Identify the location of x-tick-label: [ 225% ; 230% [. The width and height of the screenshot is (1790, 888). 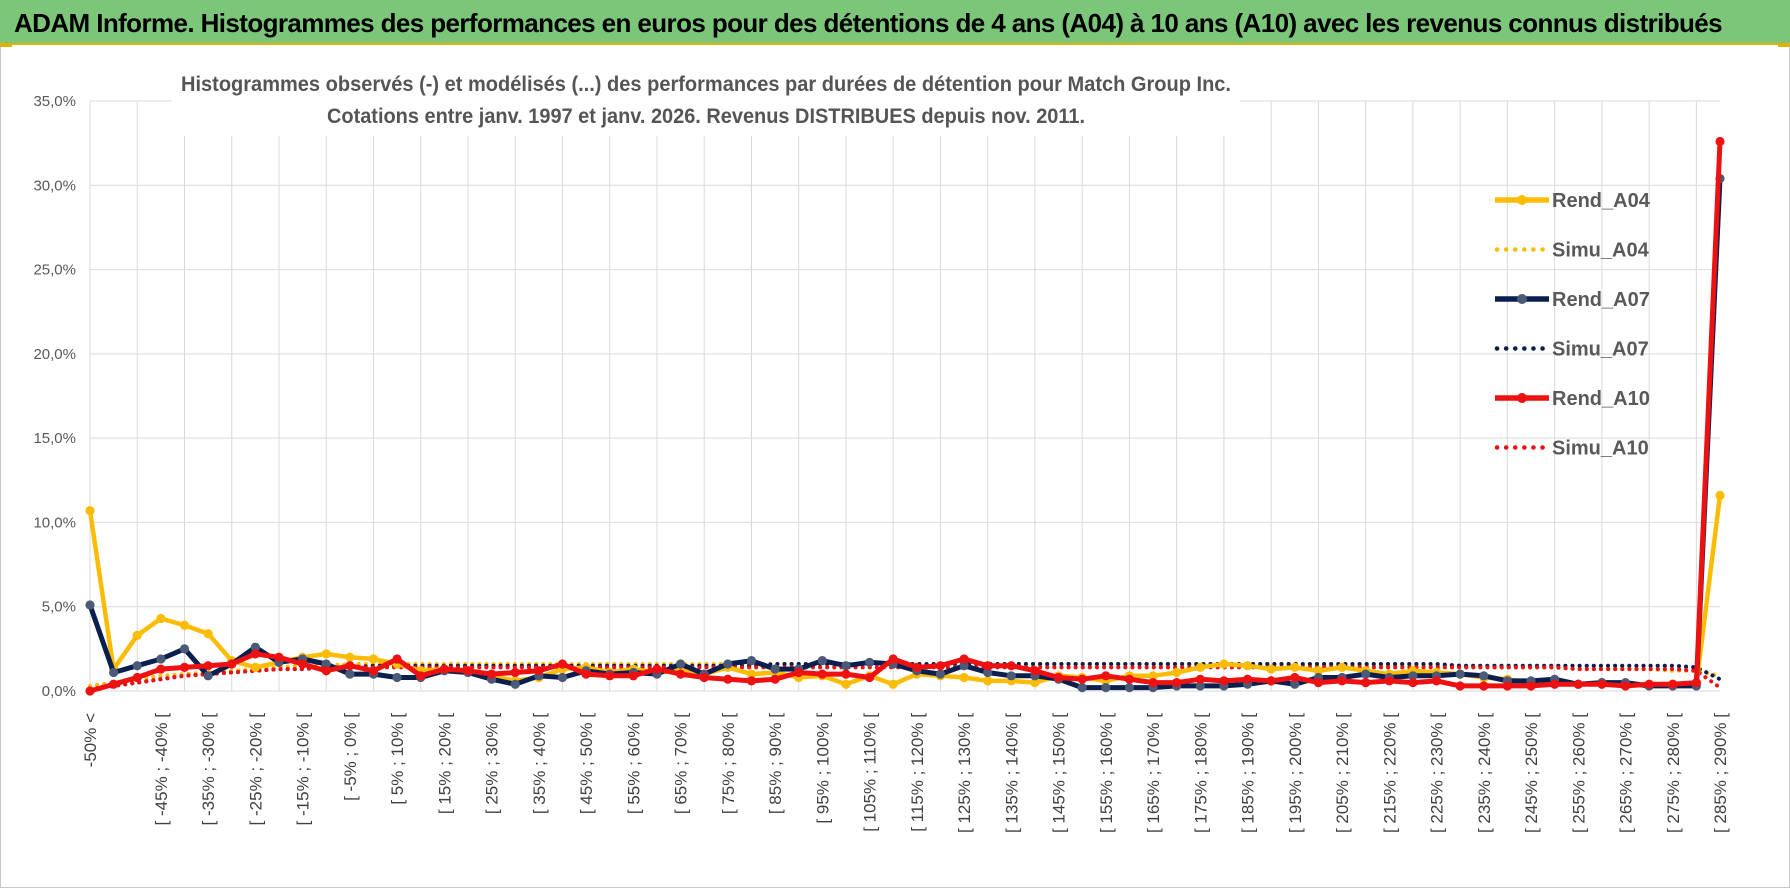
(1437, 773).